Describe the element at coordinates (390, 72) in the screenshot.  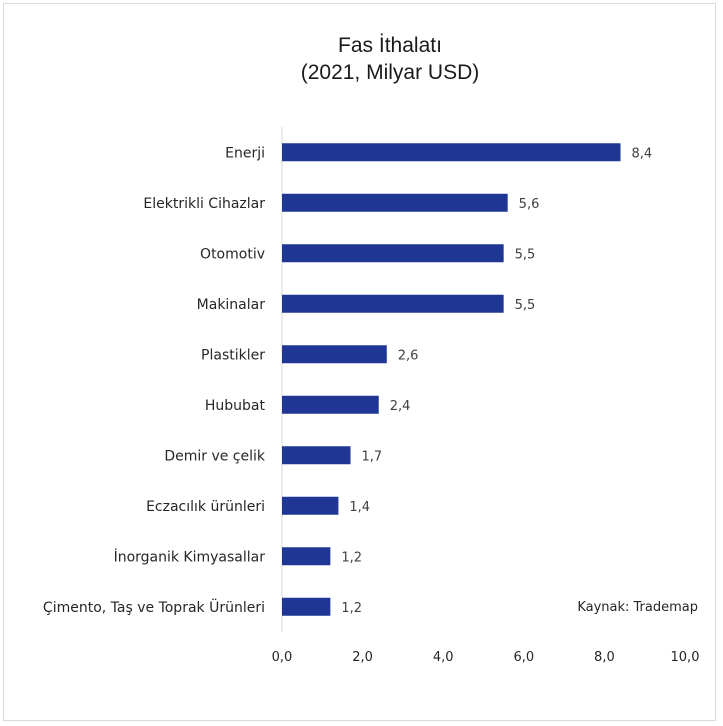
I see `chart-subtitle: (2021, Milyar USD)` at that location.